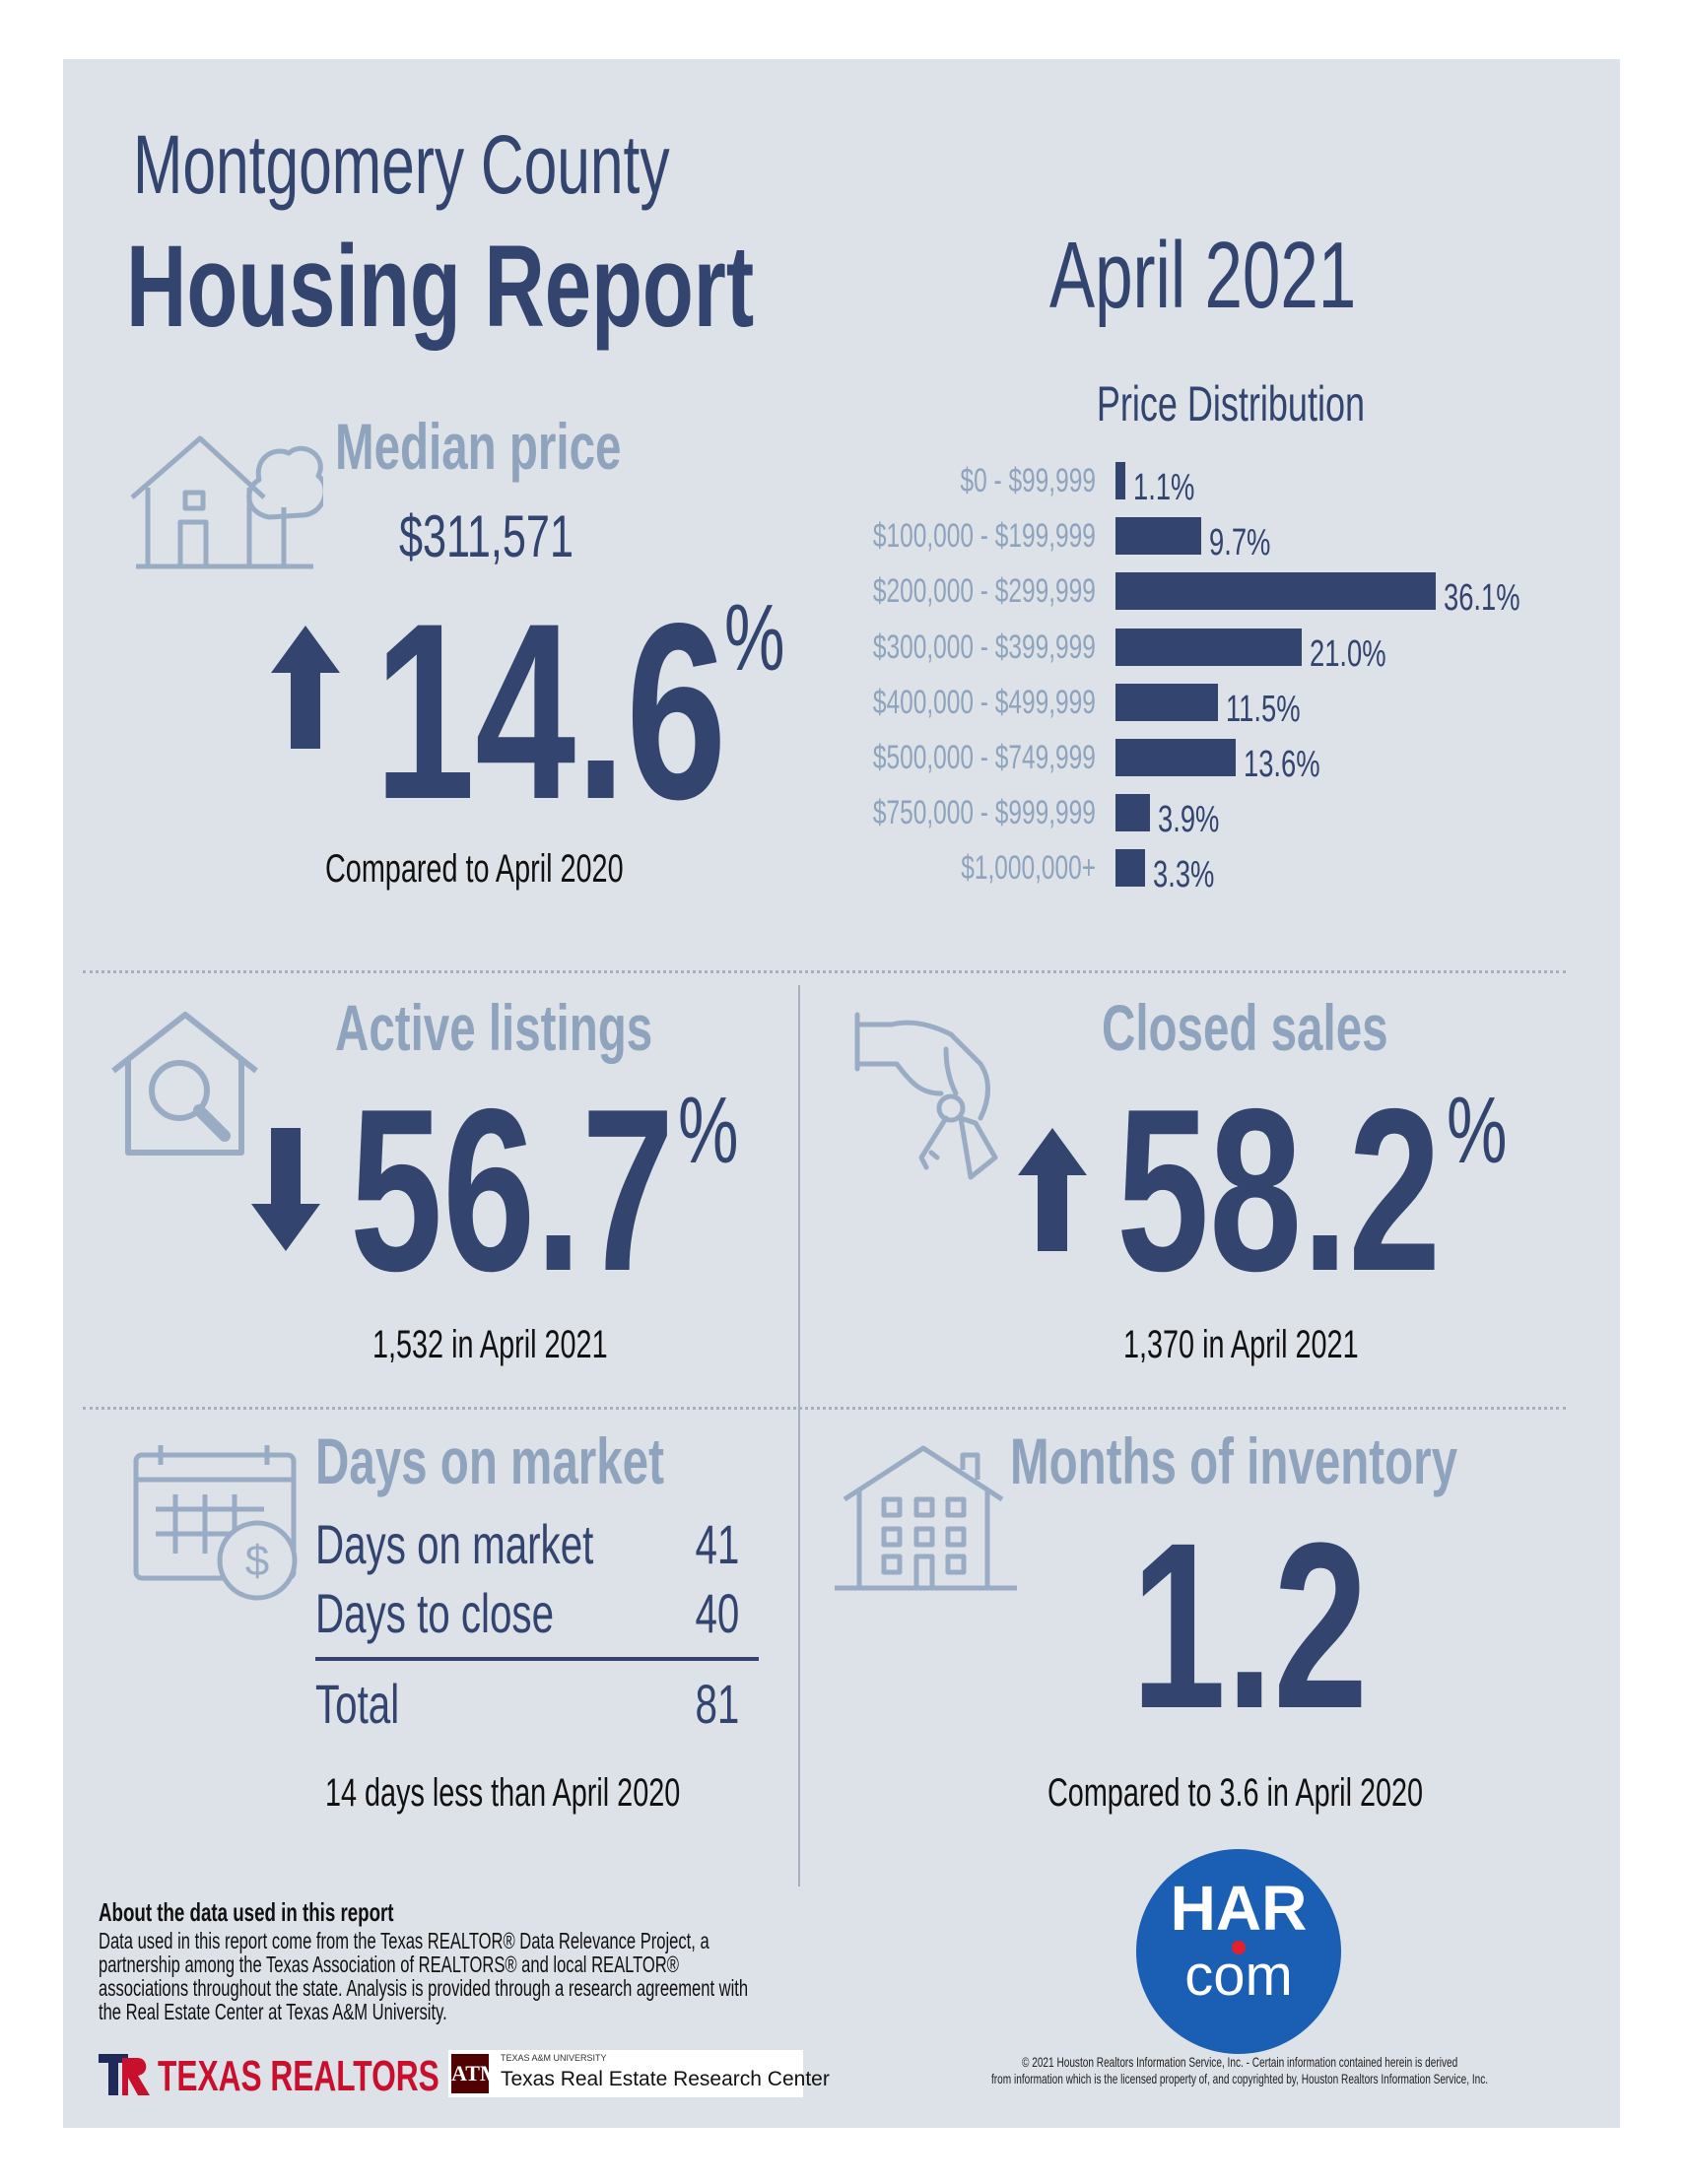 The width and height of the screenshot is (1688, 2184). I want to click on dom-row-value: 41, so click(717, 1544).